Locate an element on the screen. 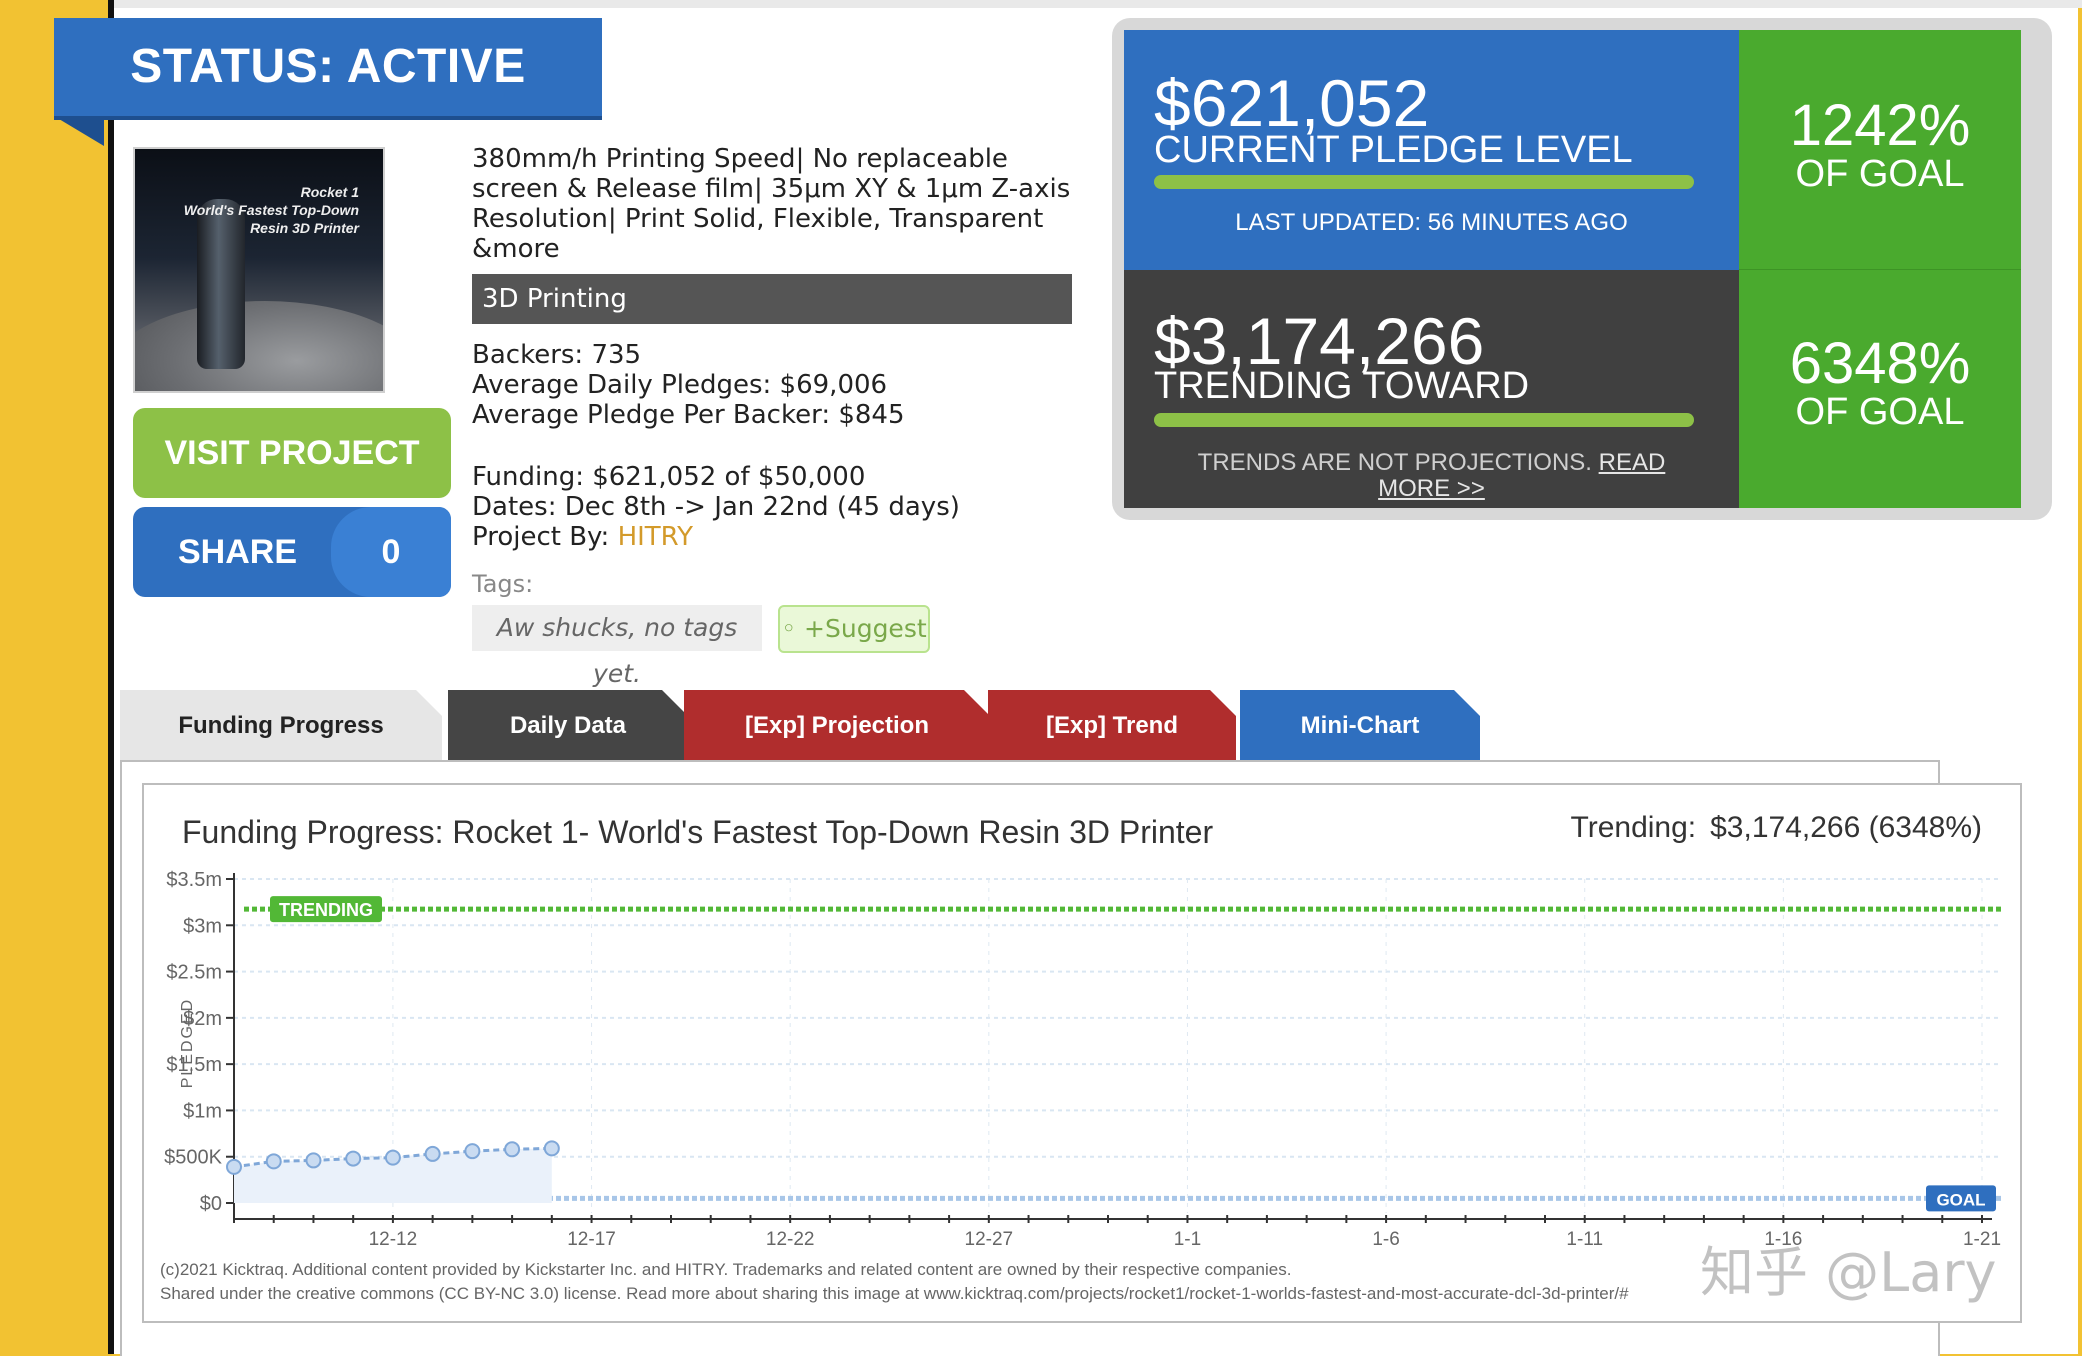 The width and height of the screenshot is (2082, 1356). watermark: 知乎 @Lary is located at coordinates (1848, 1272).